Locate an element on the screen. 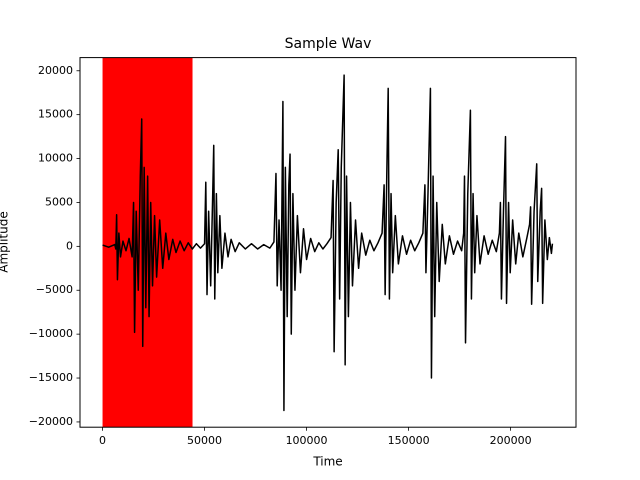 This screenshot has width=640, height=480. x-axis-label: Time is located at coordinates (327, 462).